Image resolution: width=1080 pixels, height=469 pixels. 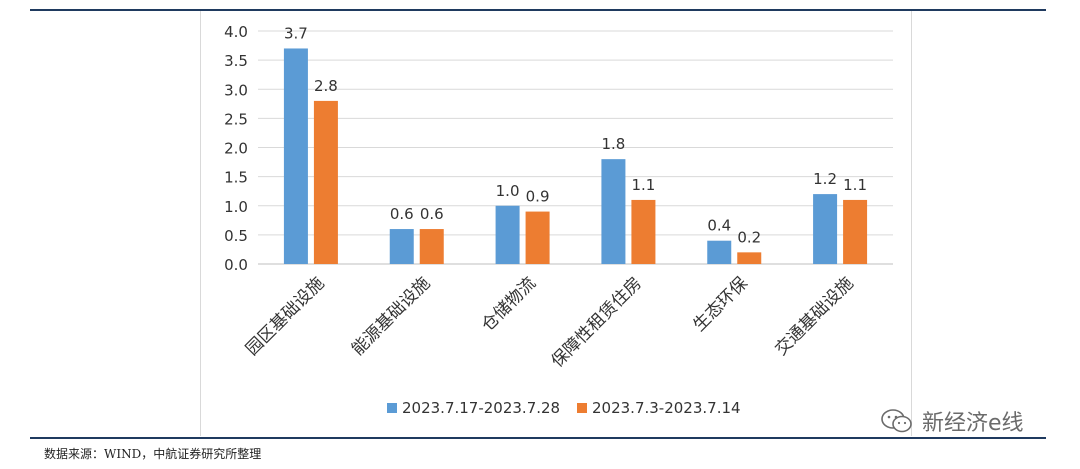 What do you see at coordinates (236, 265) in the screenshot?
I see `y-tick-label: 0.0` at bounding box center [236, 265].